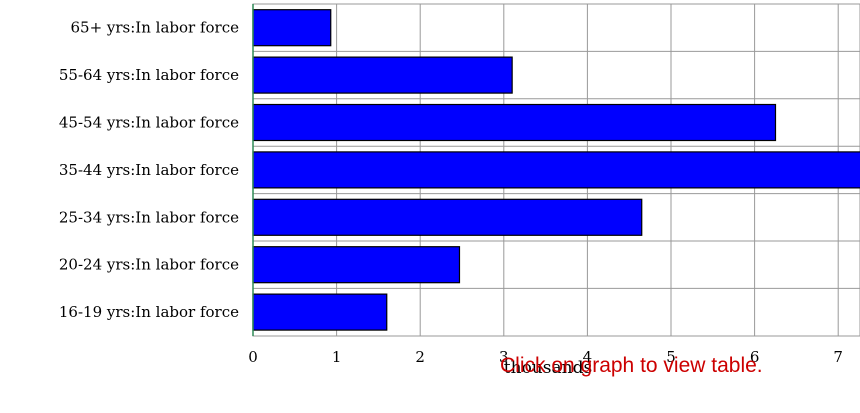 The height and width of the screenshot is (413, 860). What do you see at coordinates (337, 357) in the screenshot?
I see `x-tick-label: 1` at bounding box center [337, 357].